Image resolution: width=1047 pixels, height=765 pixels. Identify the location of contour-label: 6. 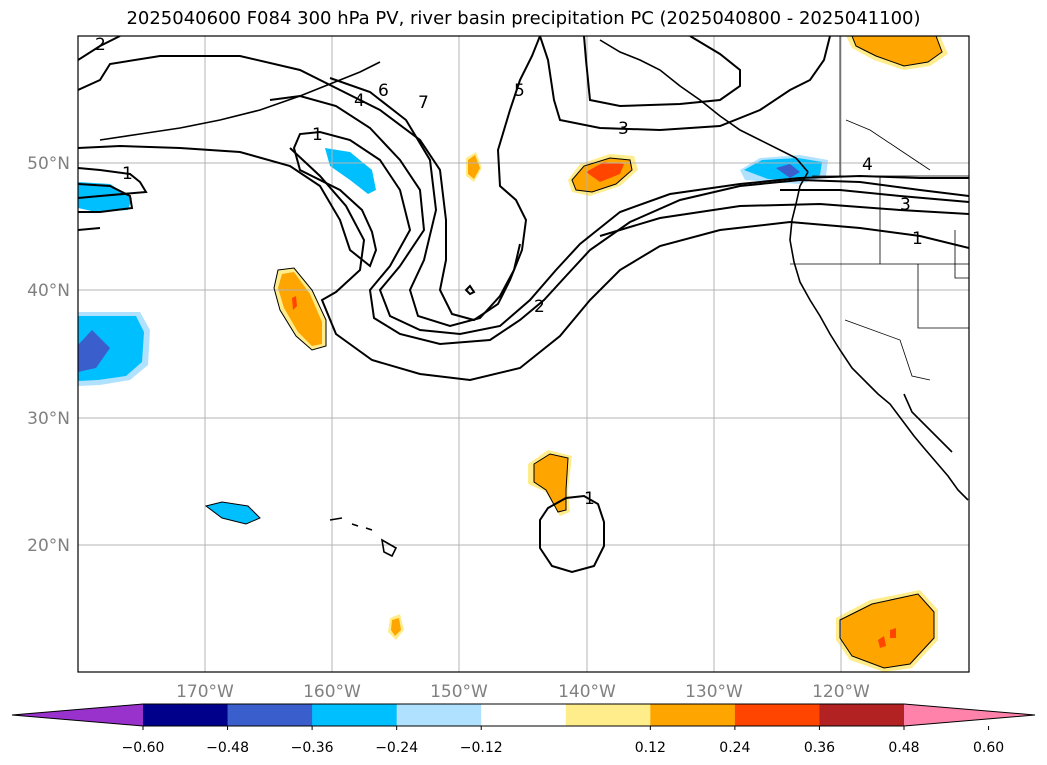
(383, 91).